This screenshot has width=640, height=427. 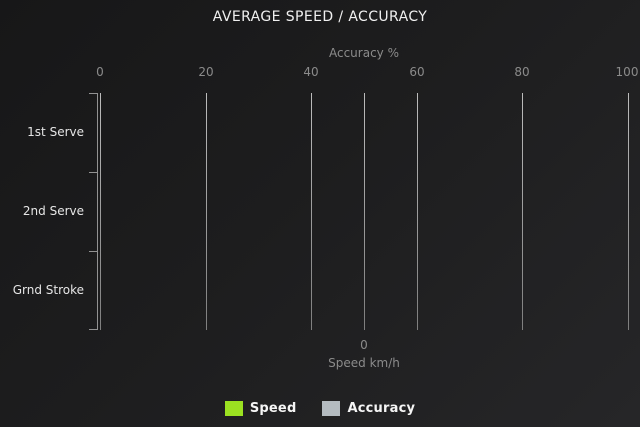 What do you see at coordinates (331, 408) in the screenshot?
I see `accuracy-swatch-icon` at bounding box center [331, 408].